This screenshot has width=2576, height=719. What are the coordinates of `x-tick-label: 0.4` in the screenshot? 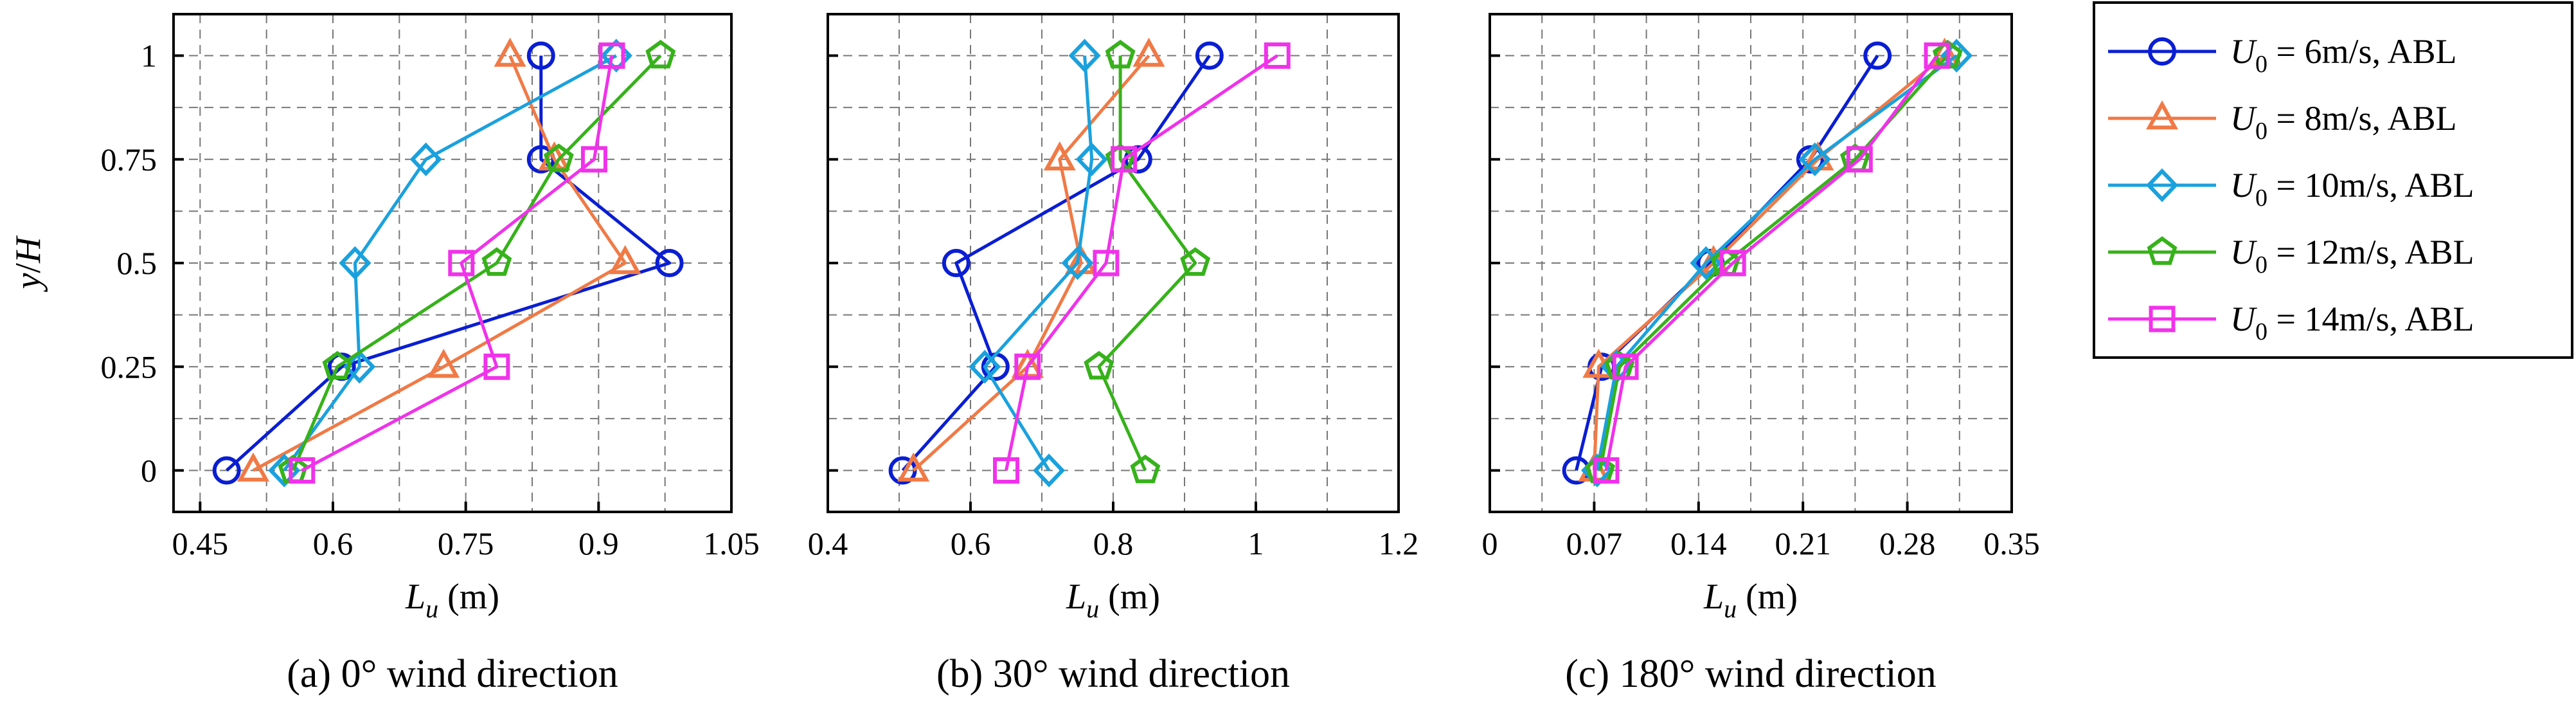 It's located at (828, 543).